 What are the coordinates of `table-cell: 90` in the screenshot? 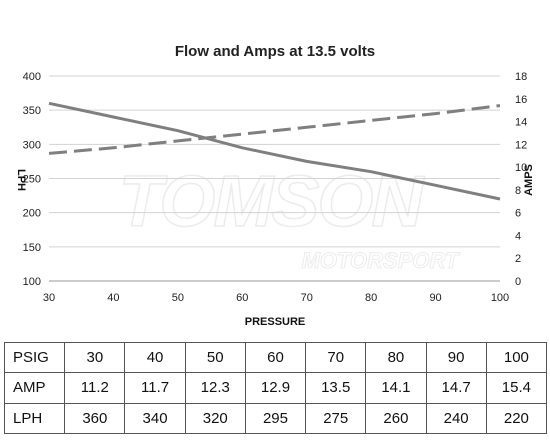 It's located at (456, 357).